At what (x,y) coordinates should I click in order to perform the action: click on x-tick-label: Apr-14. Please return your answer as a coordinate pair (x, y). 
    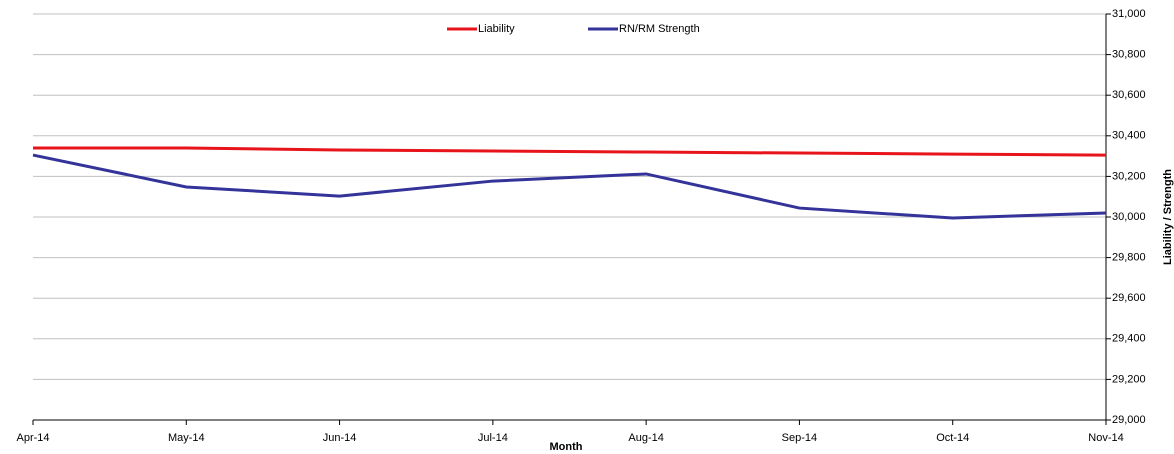
    Looking at the image, I should click on (32, 438).